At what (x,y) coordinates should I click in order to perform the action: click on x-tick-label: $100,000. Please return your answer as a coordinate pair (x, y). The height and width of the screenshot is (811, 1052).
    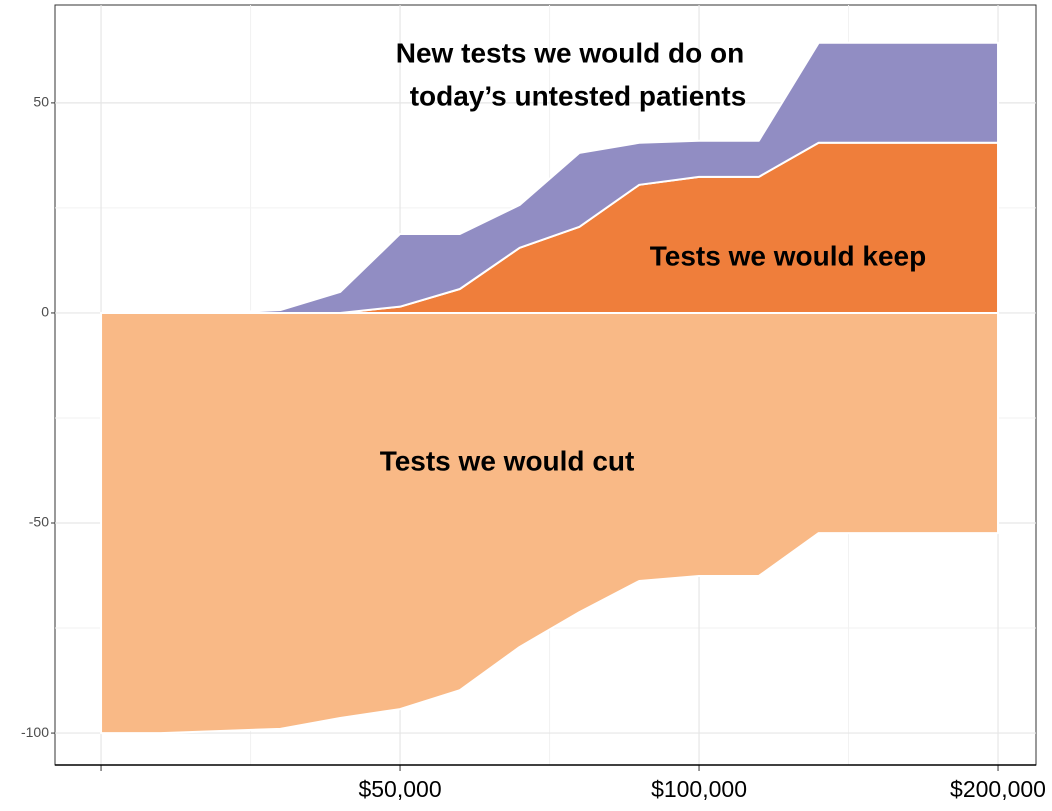
    Looking at the image, I should click on (699, 789).